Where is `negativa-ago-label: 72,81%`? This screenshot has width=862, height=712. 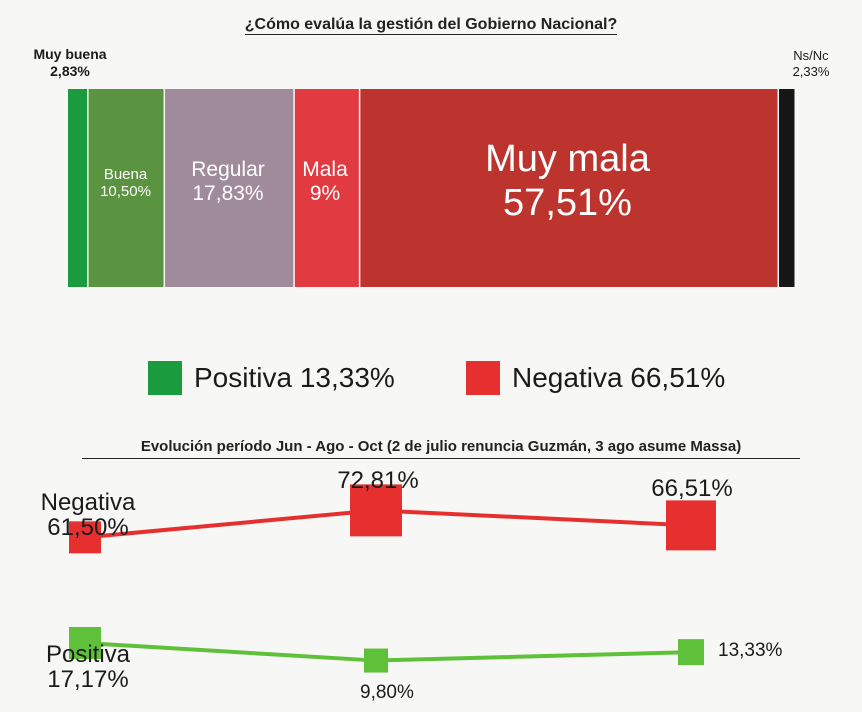
negativa-ago-label: 72,81% is located at coordinates (378, 480).